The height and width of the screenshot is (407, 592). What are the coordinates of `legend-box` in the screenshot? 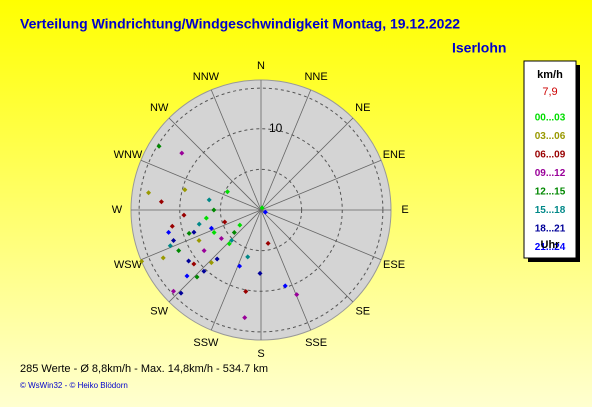 It's located at (550, 159).